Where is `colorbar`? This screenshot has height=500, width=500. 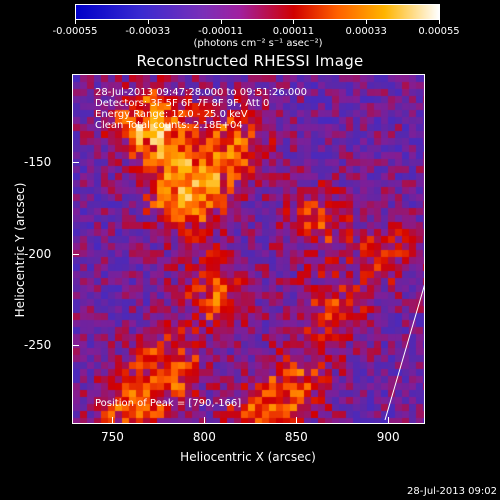 colorbar is located at coordinates (257, 12).